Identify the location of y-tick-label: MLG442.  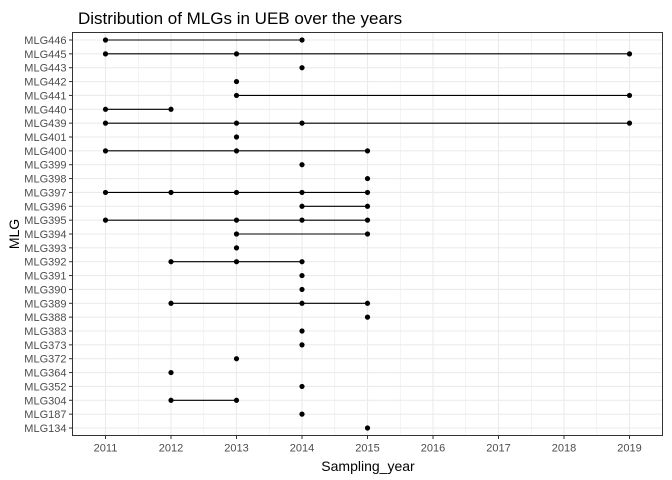
(45, 83).